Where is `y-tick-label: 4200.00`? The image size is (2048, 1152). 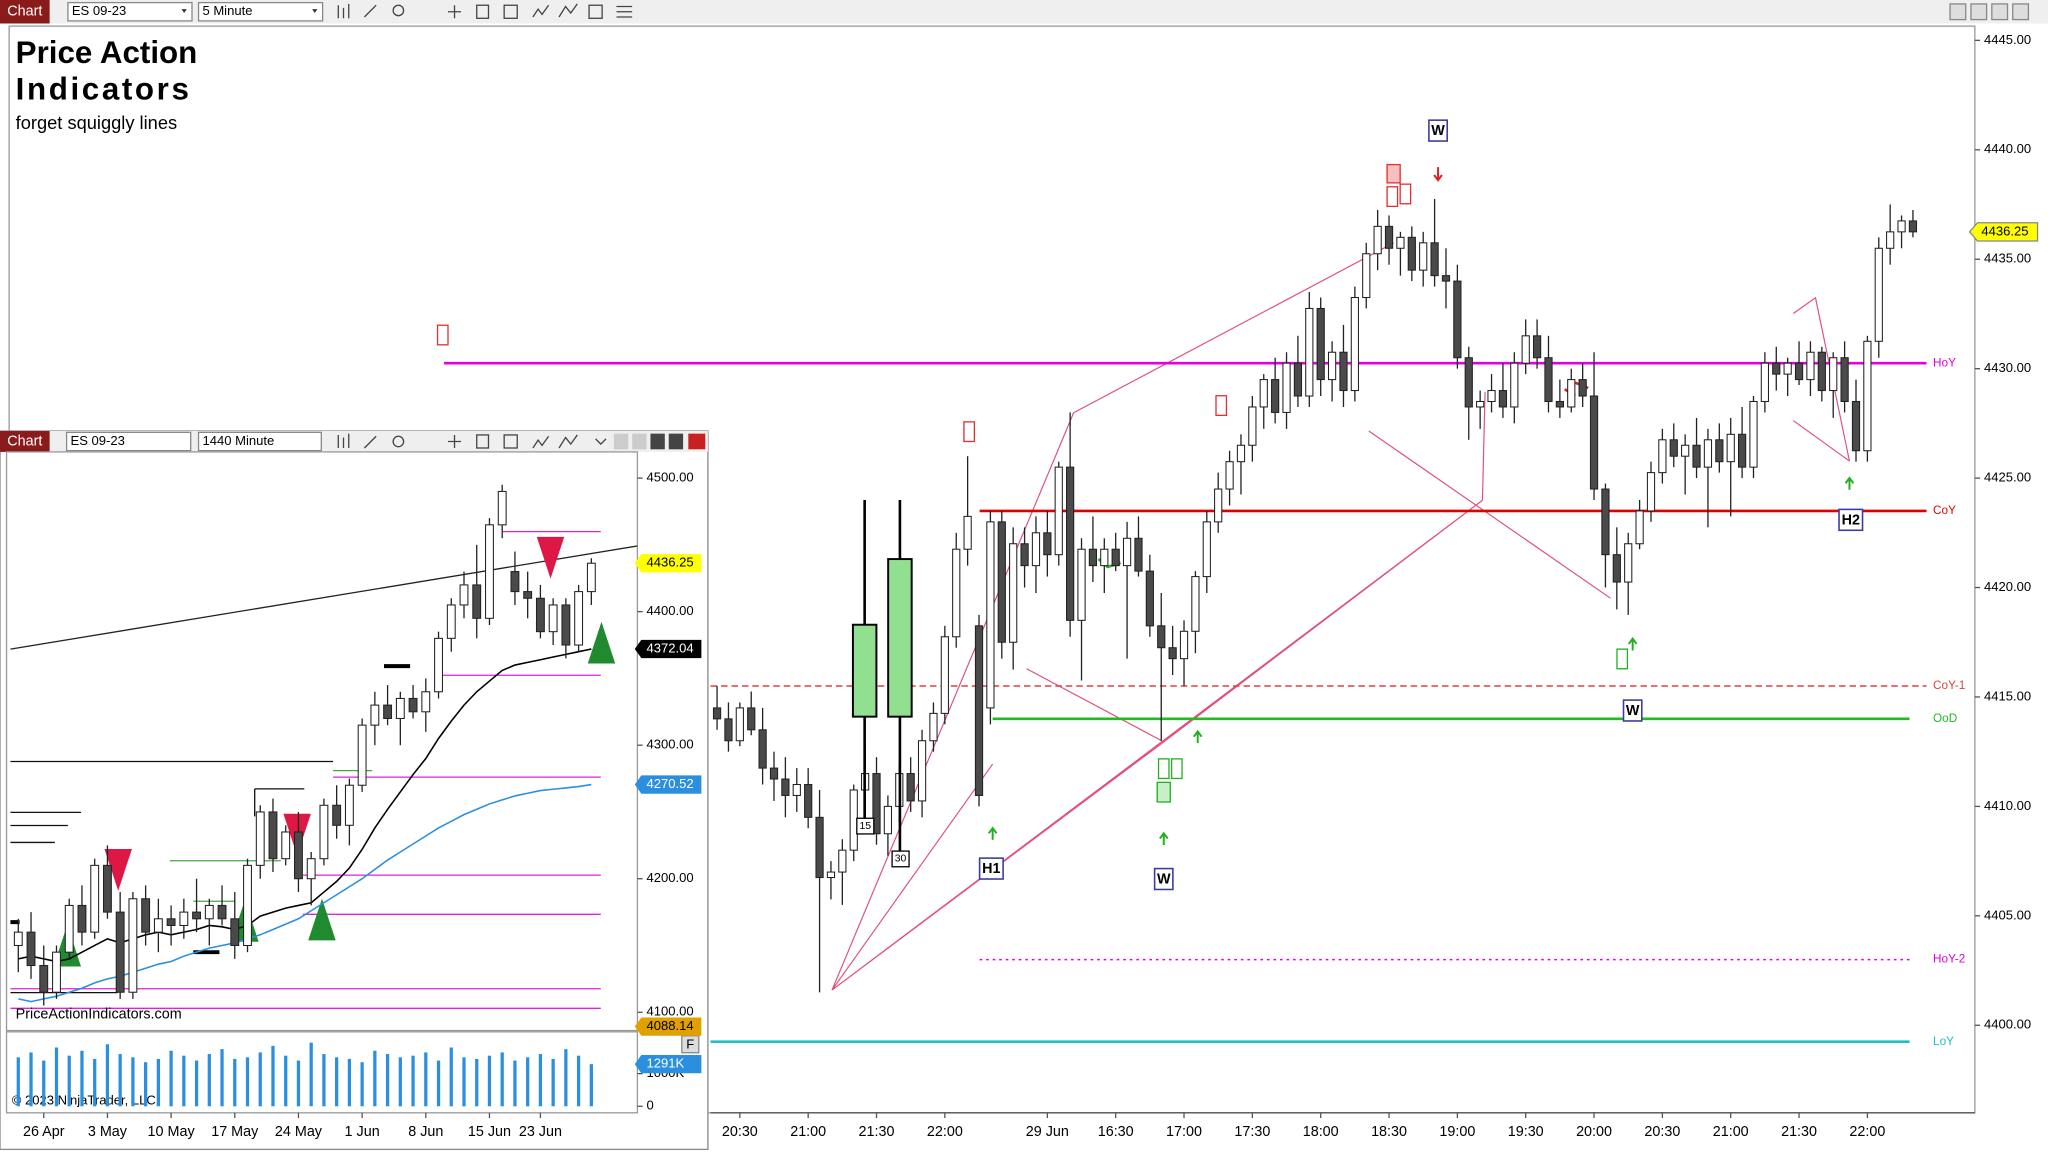 y-tick-label: 4200.00 is located at coordinates (670, 877).